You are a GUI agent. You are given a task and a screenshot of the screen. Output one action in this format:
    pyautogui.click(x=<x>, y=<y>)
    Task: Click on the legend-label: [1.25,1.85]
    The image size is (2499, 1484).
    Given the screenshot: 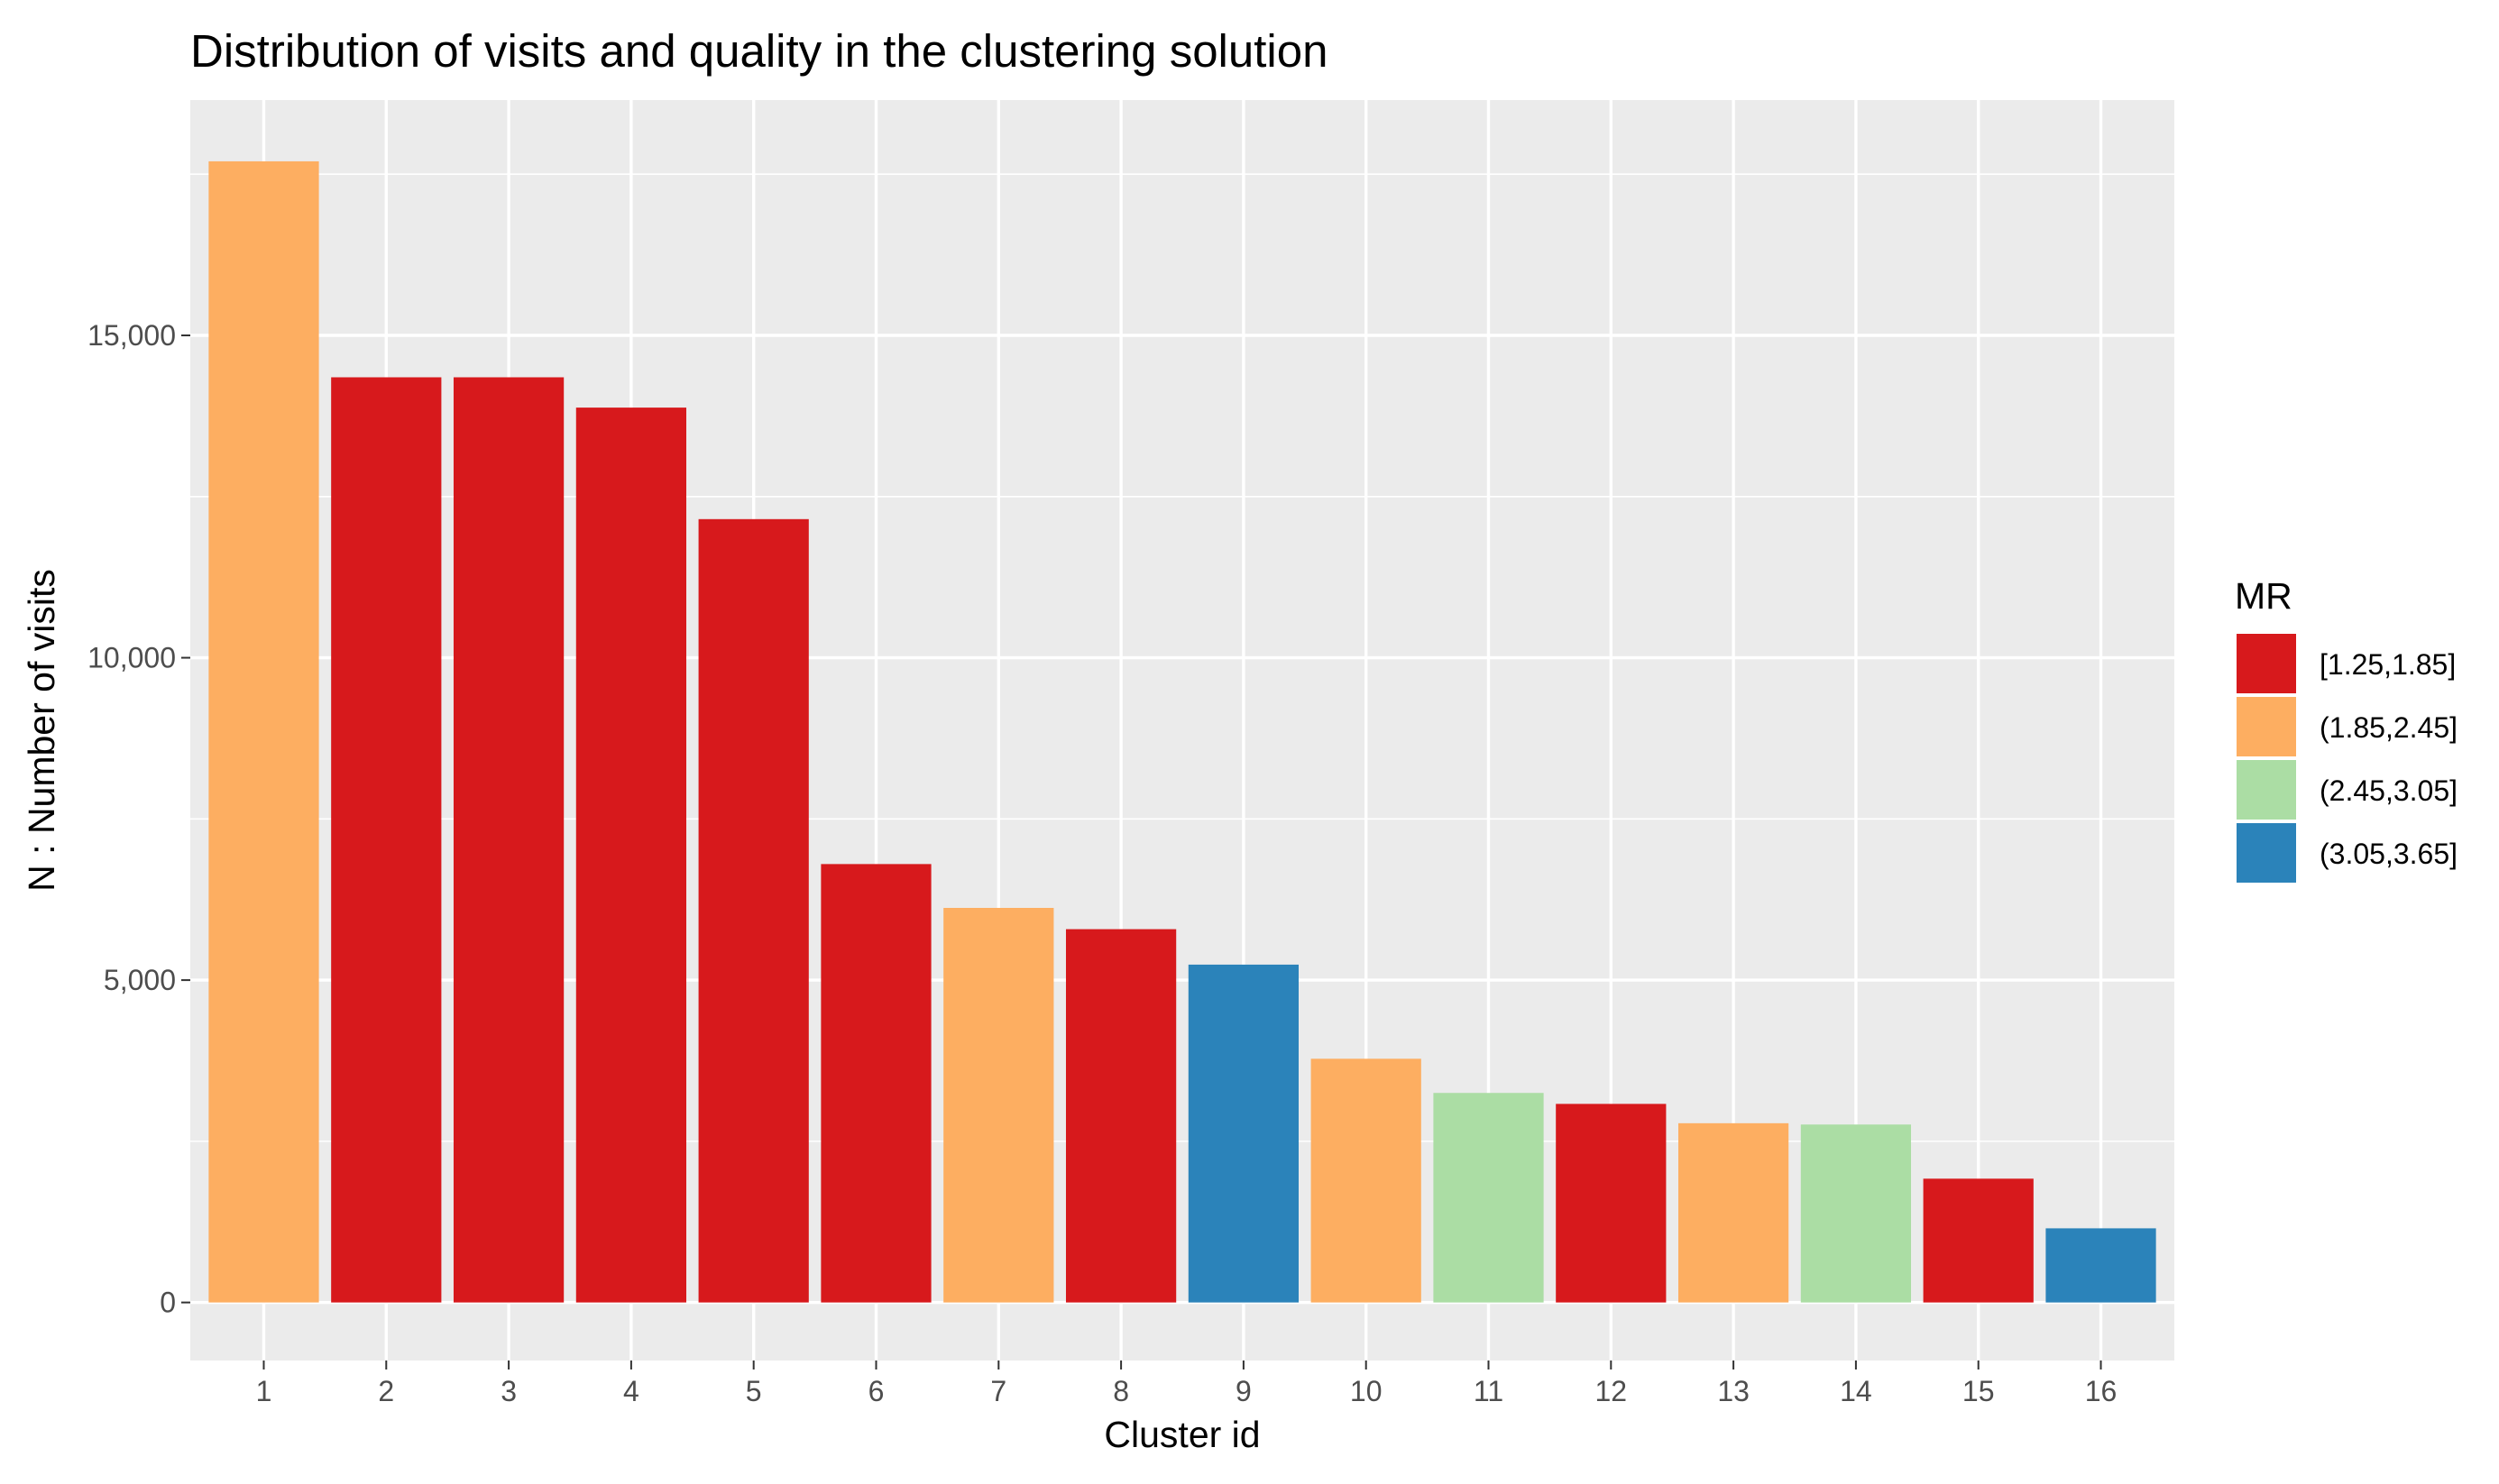 What is the action you would take?
    pyautogui.click(x=2388, y=664)
    